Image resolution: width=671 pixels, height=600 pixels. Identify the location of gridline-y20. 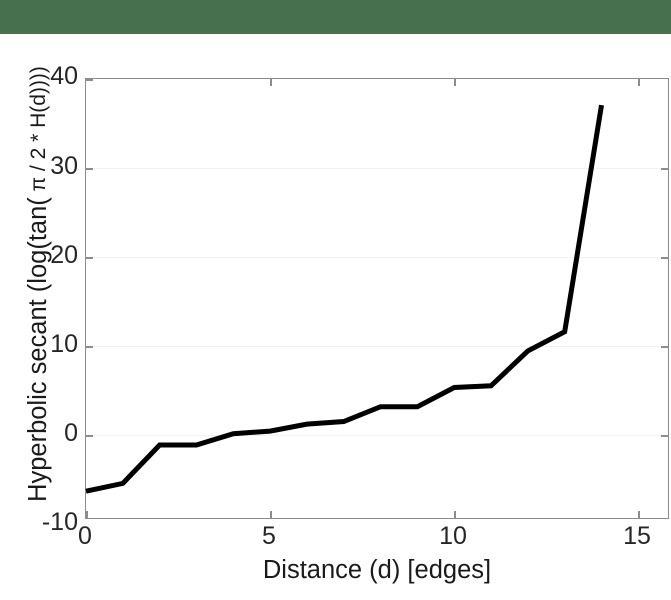
(377, 257).